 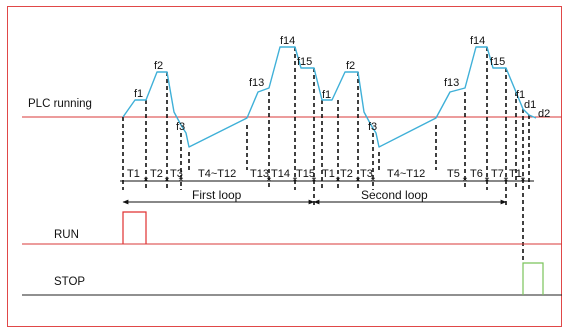 What do you see at coordinates (394, 195) in the screenshot?
I see `second-loop-label: Second loop` at bounding box center [394, 195].